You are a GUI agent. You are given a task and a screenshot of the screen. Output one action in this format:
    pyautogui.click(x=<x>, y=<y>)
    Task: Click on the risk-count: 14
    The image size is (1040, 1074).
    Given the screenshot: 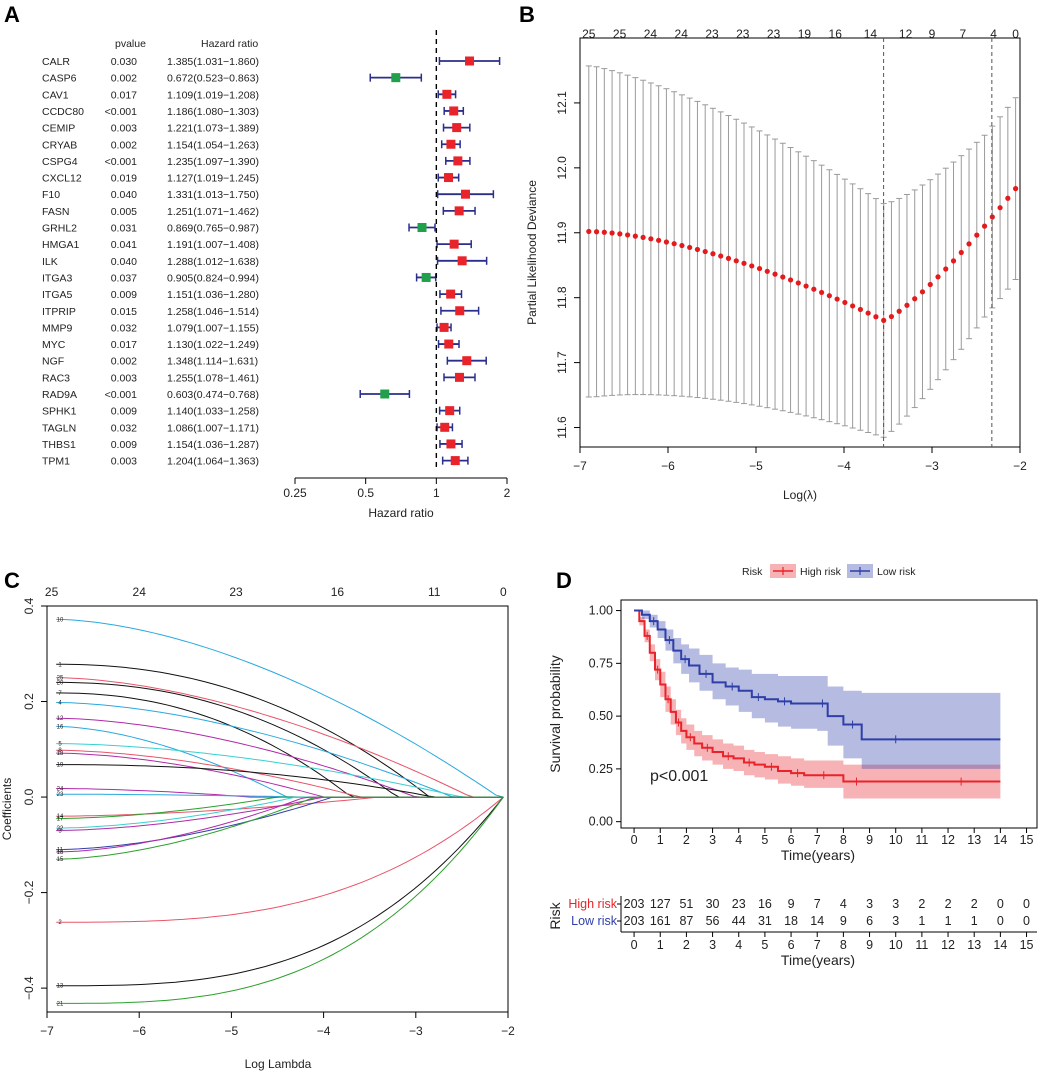 What is the action you would take?
    pyautogui.click(x=817, y=921)
    